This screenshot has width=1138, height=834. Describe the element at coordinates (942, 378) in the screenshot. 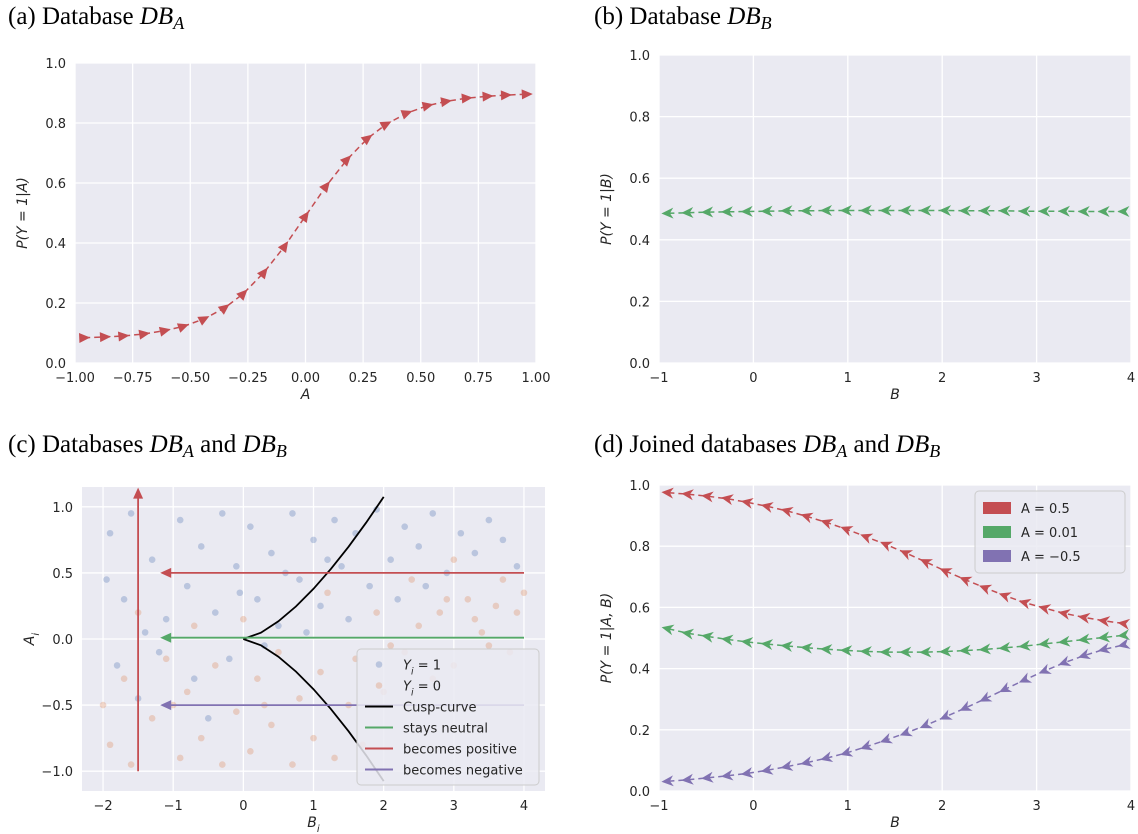

I see `x-tick-label: 2` at that location.